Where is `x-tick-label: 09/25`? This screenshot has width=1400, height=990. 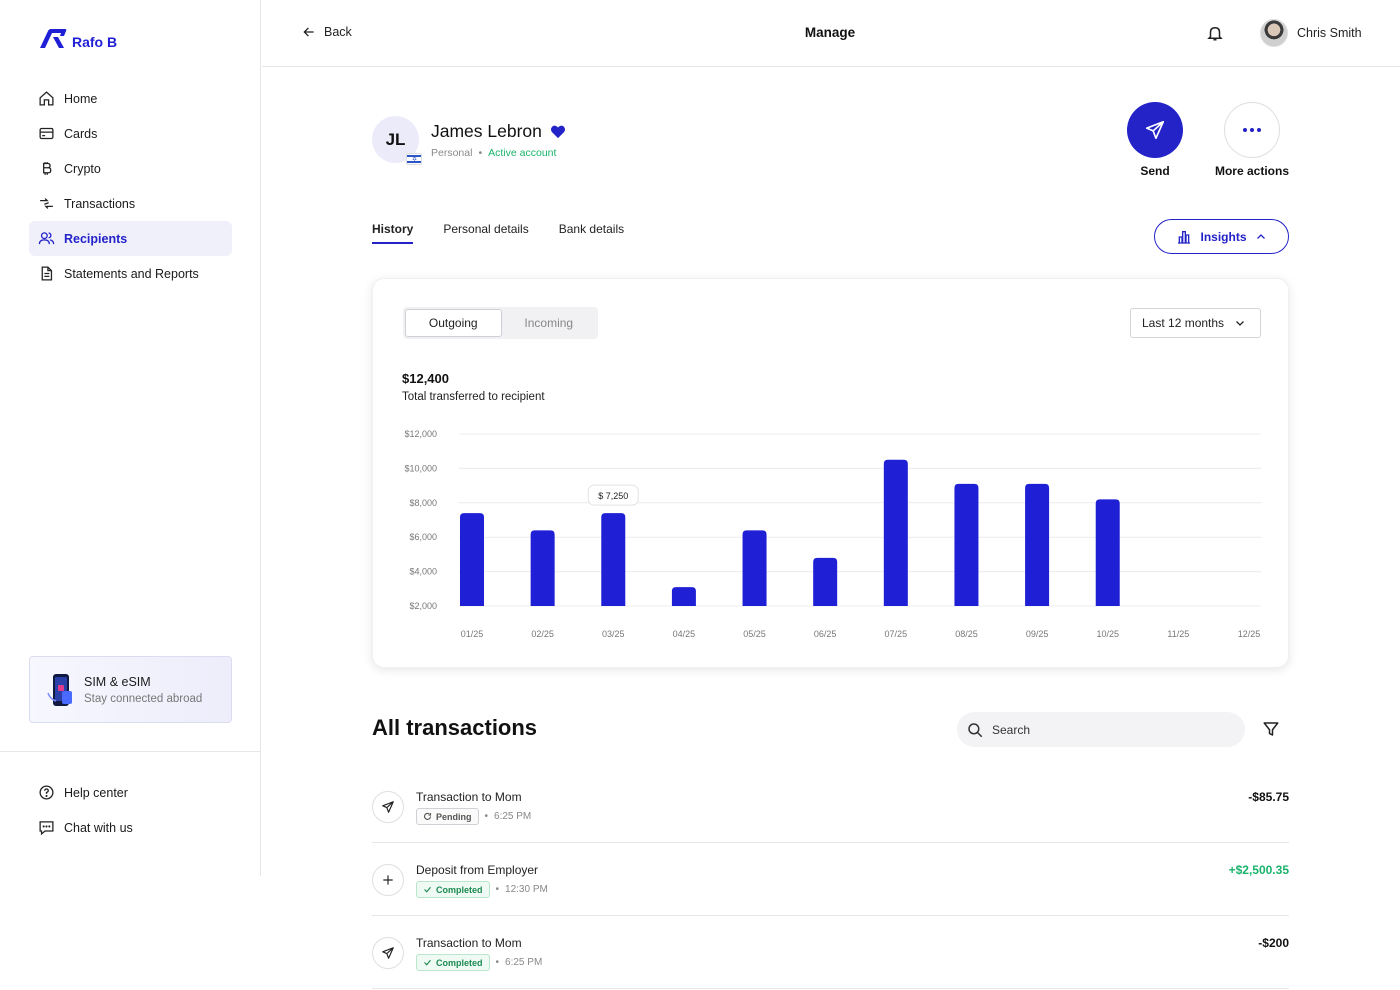
x-tick-label: 09/25 is located at coordinates (1037, 634).